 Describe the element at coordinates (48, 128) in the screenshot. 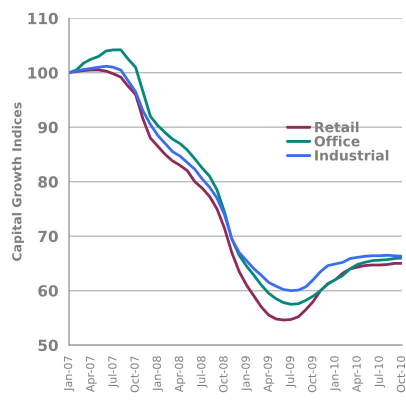

I see `y-tick-label: 90` at that location.